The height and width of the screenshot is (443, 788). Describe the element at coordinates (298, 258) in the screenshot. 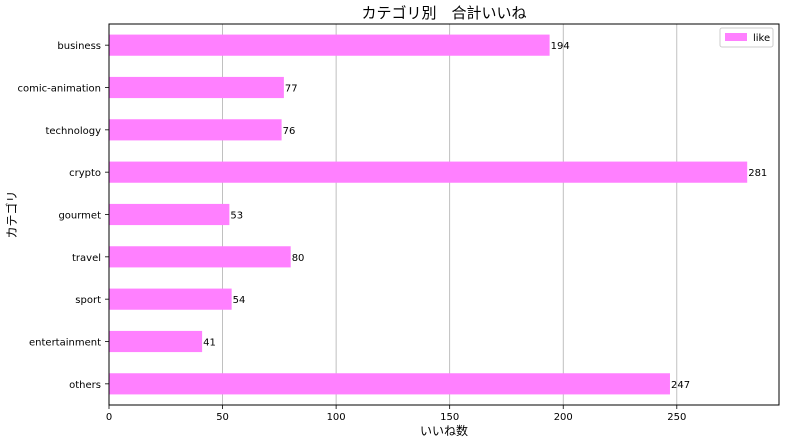

I see `data-label-travel: 80` at that location.